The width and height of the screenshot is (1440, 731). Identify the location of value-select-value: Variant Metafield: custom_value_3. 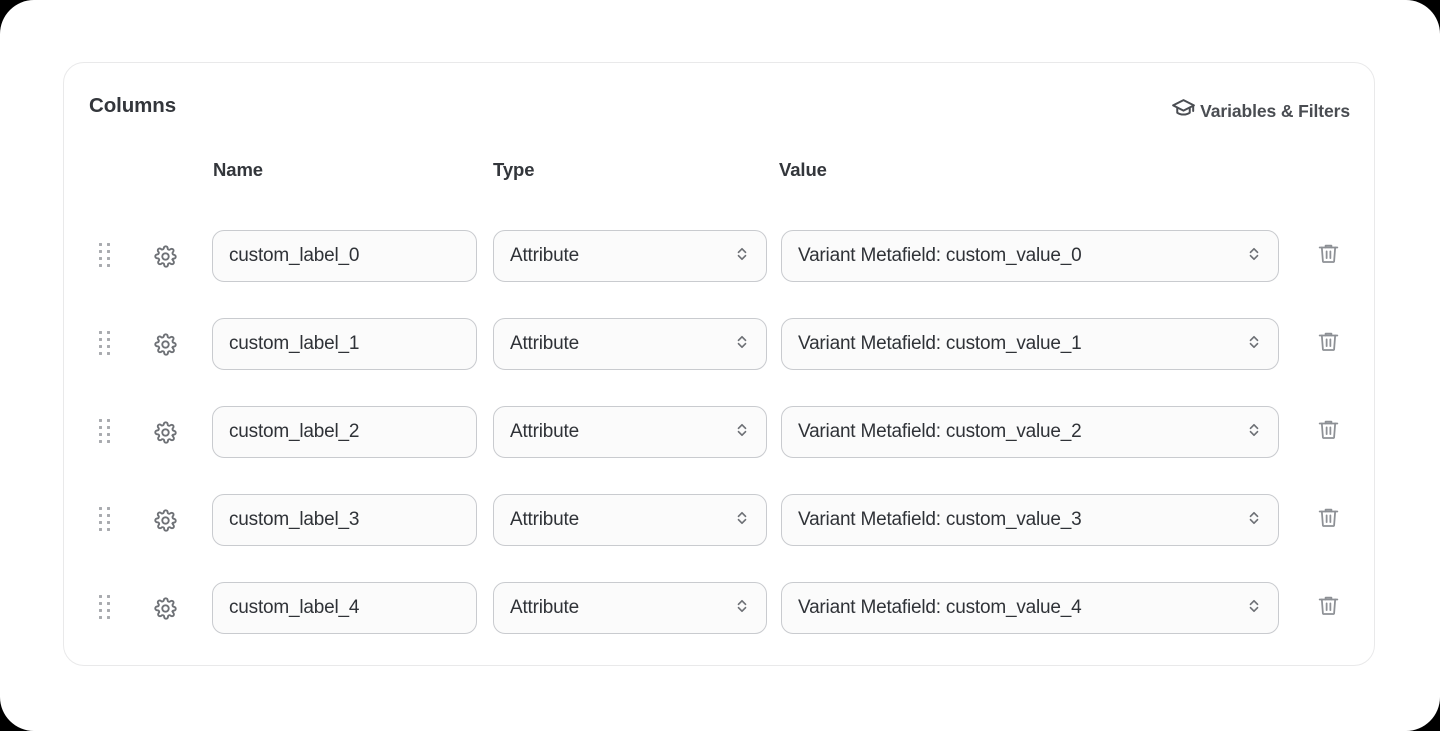
(940, 519).